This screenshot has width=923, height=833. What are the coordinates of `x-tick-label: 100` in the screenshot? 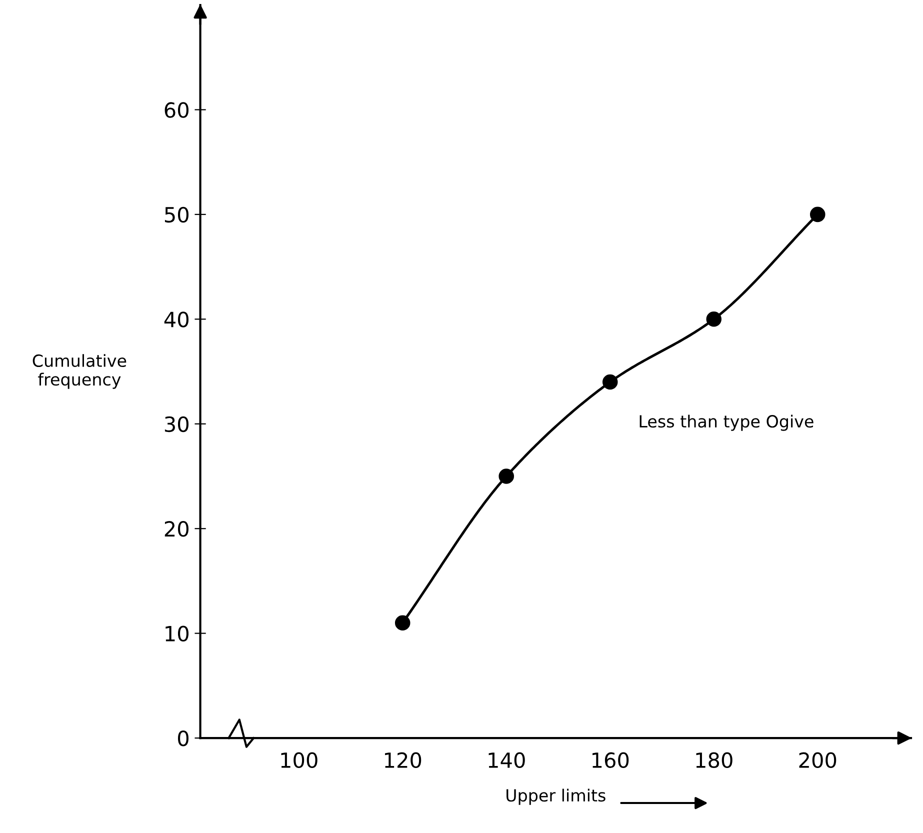 It's located at (299, 760).